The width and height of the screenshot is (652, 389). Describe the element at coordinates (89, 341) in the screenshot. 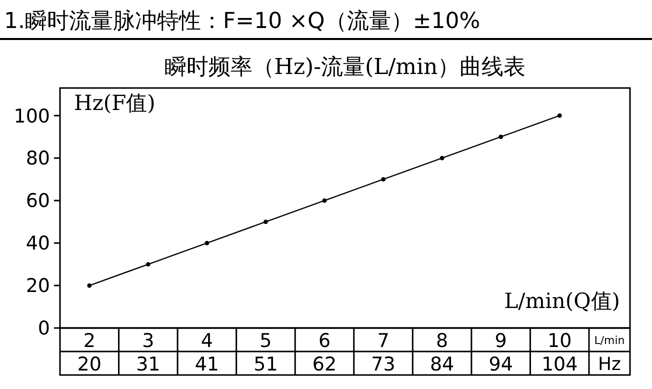

I see `x-tick-label: 2` at that location.